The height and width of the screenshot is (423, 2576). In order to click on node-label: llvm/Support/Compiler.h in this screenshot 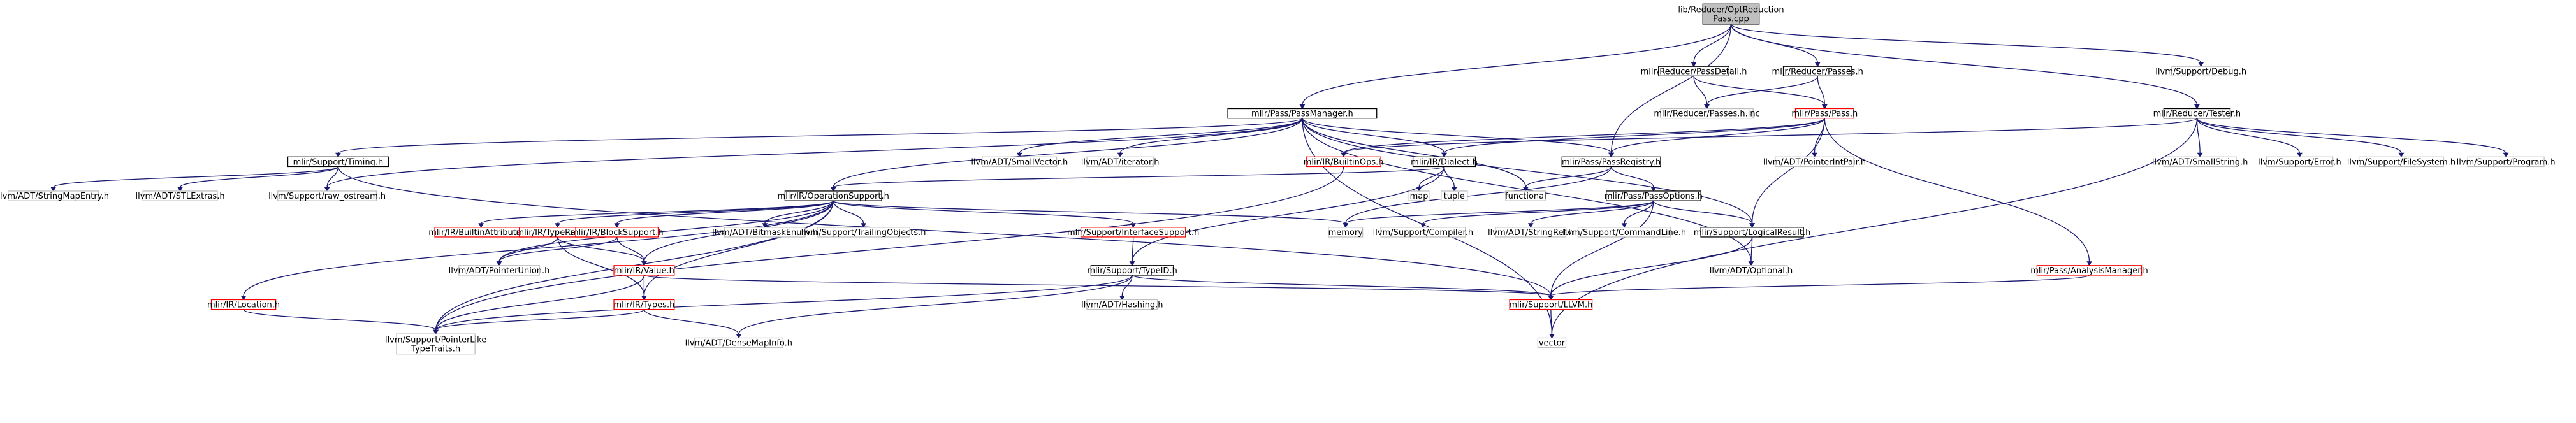, I will do `click(1423, 233)`.